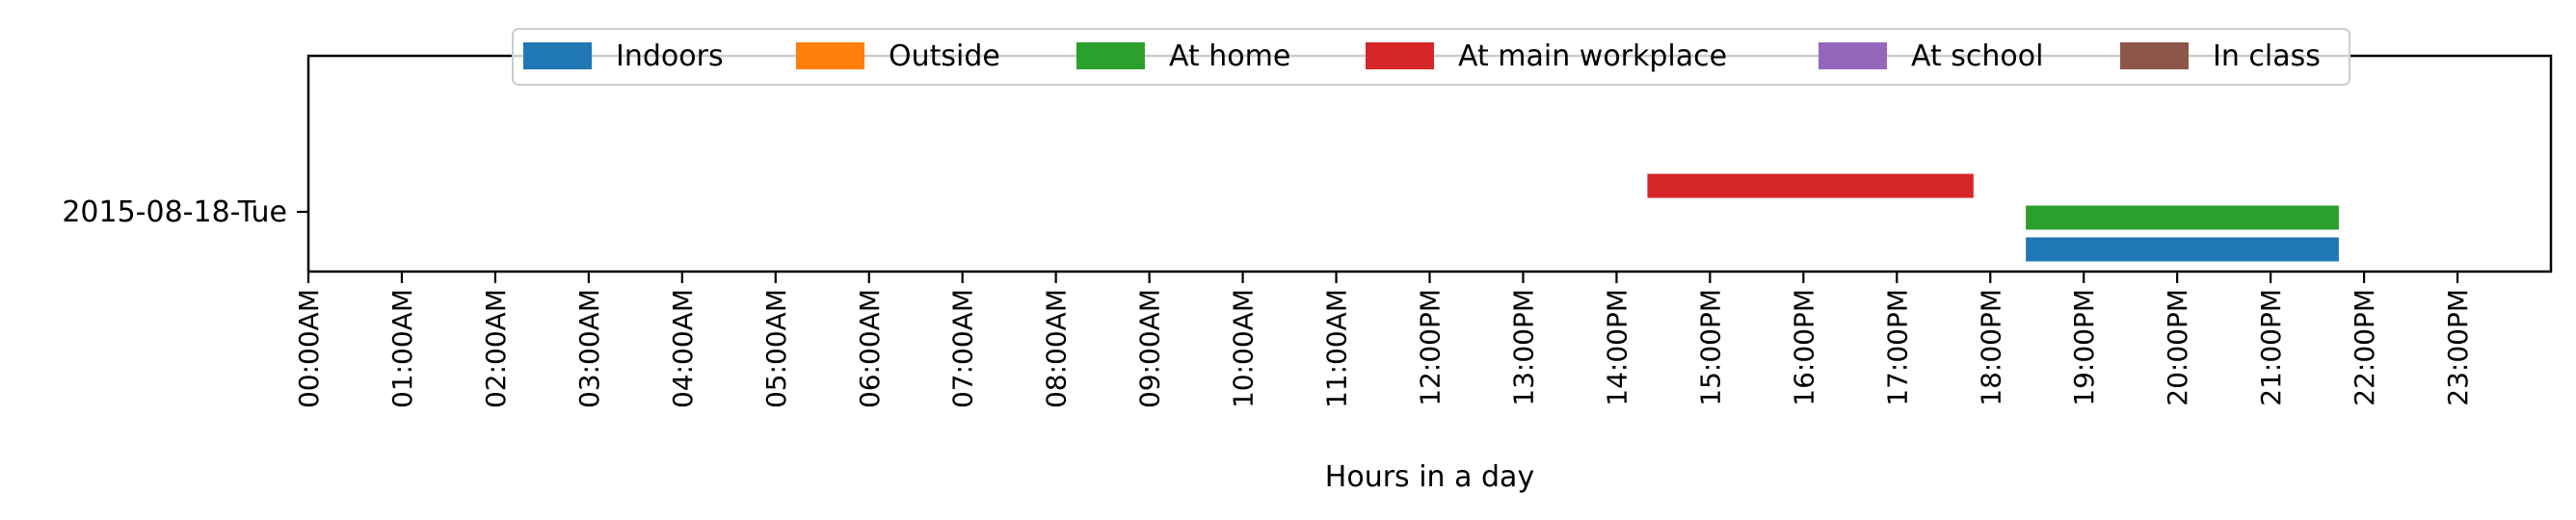 Image resolution: width=2576 pixels, height=520 pixels. Describe the element at coordinates (670, 56) in the screenshot. I see `legend-label: Indoors` at that location.